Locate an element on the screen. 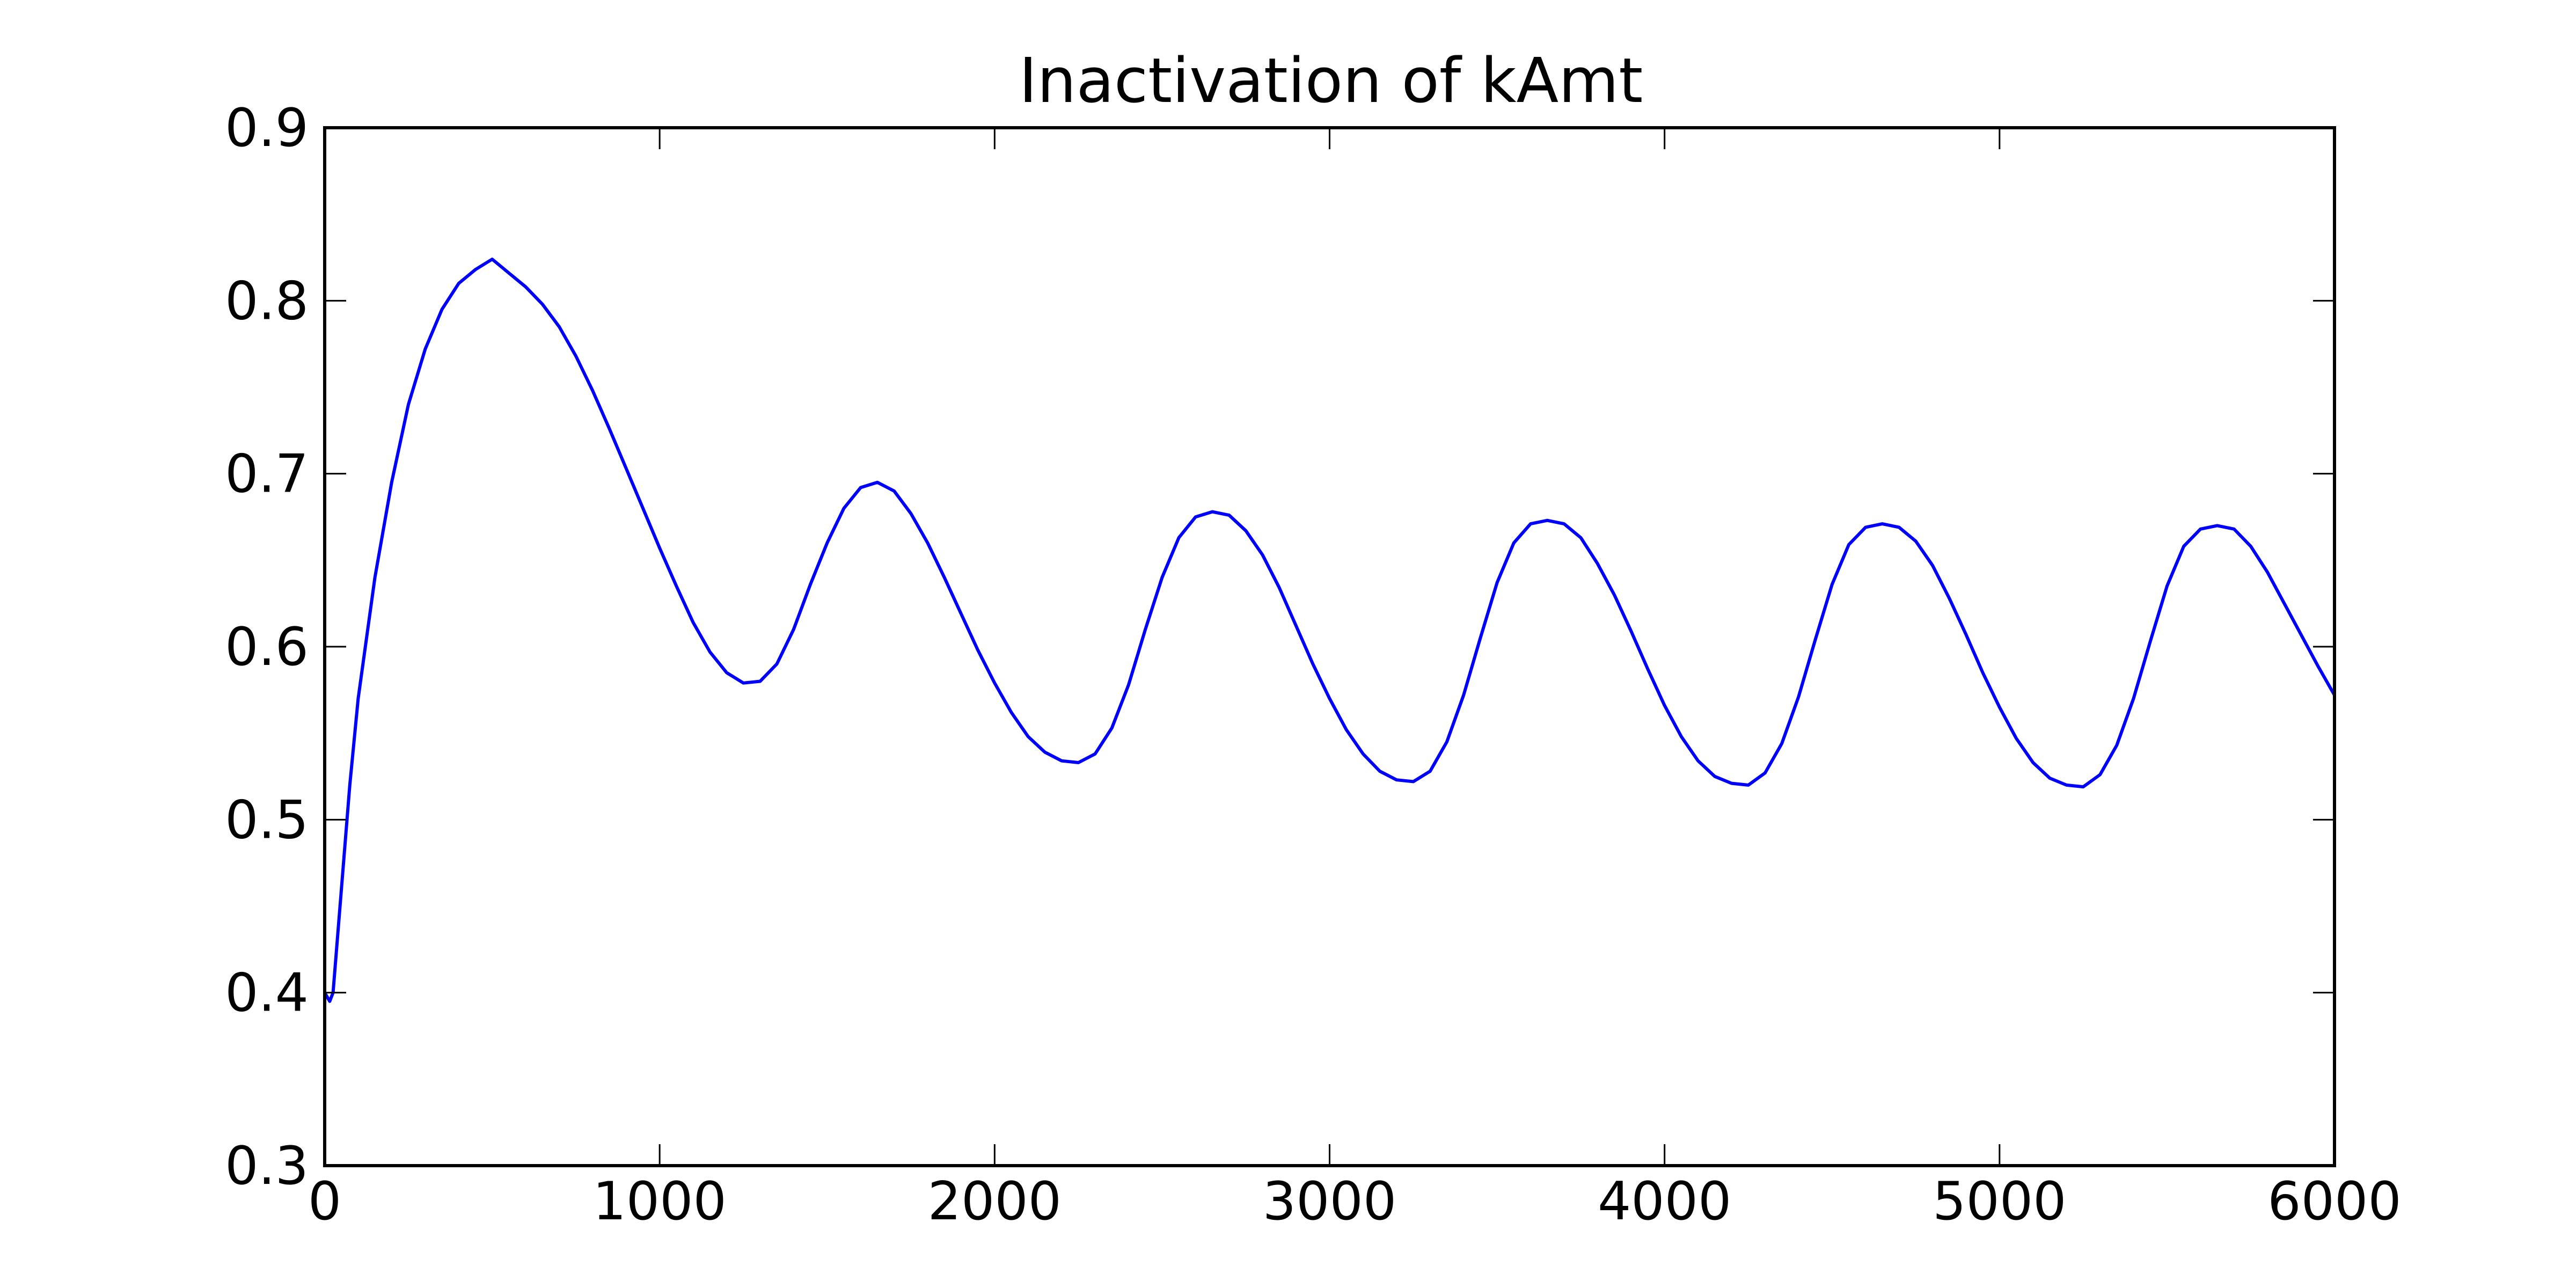  y-tick-label: 0.7 is located at coordinates (267, 474).